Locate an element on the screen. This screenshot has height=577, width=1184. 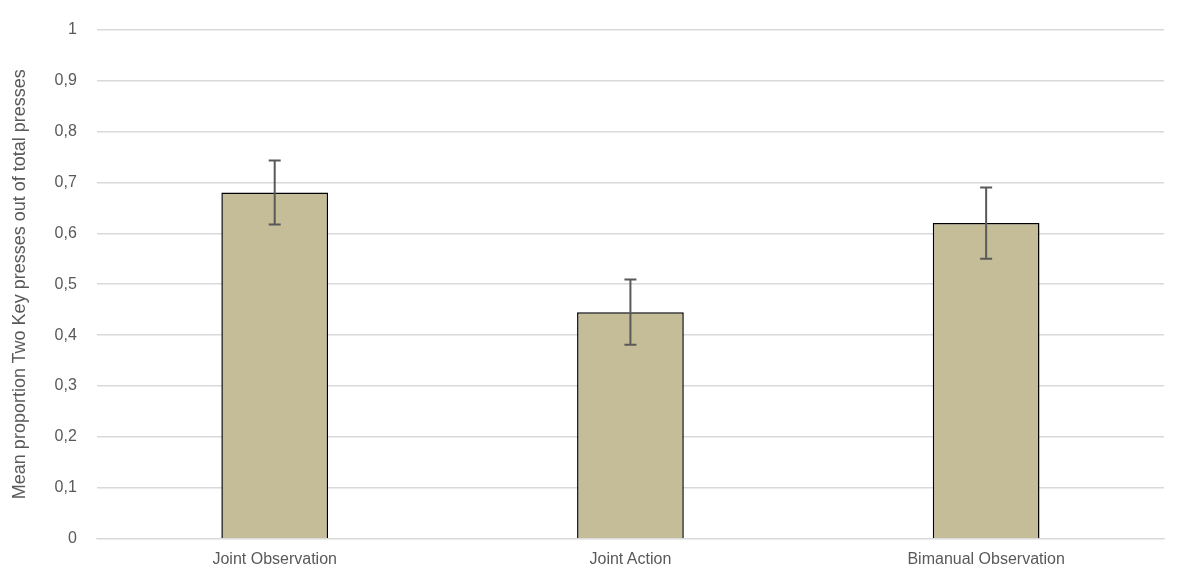
y-tick-label: 0,7 is located at coordinates (65, 181).